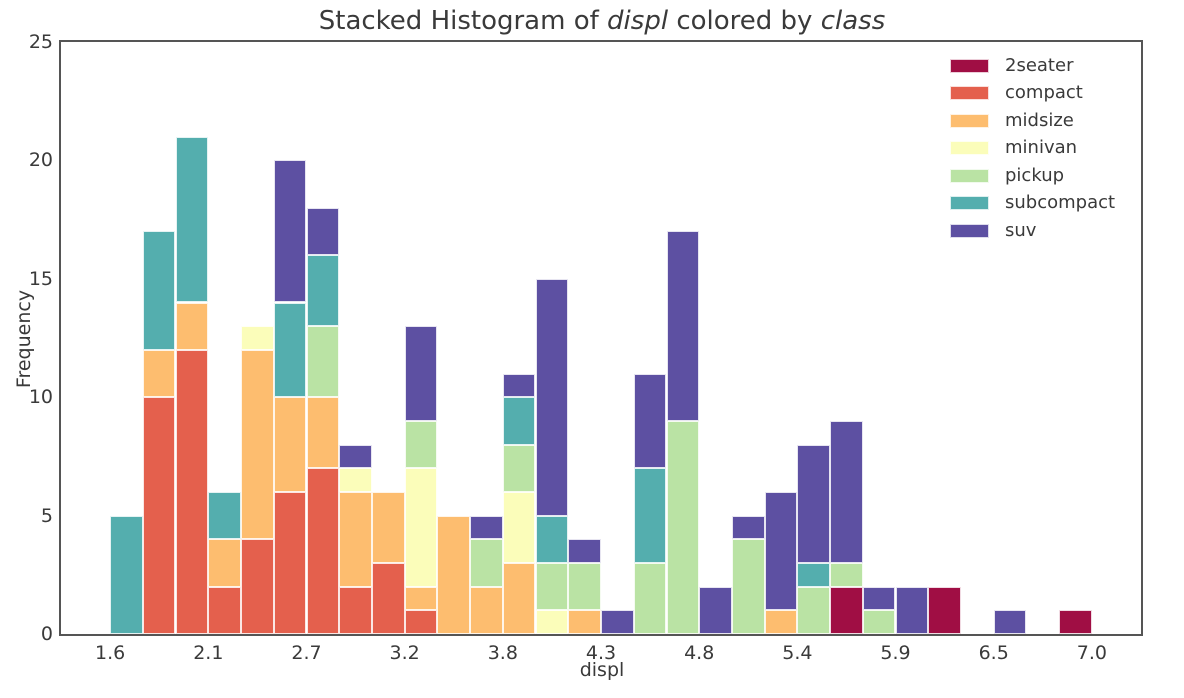 The image size is (1184, 698). I want to click on y-tick-label: 20, so click(40, 160).